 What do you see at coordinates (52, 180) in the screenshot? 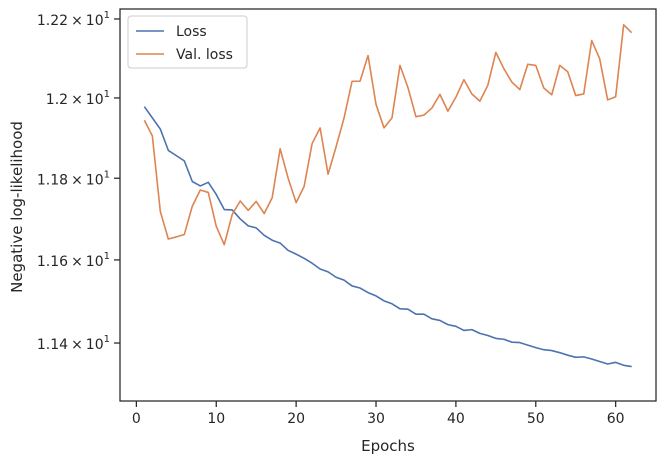
I see `y-tick-mantissa: 1.18` at bounding box center [52, 180].